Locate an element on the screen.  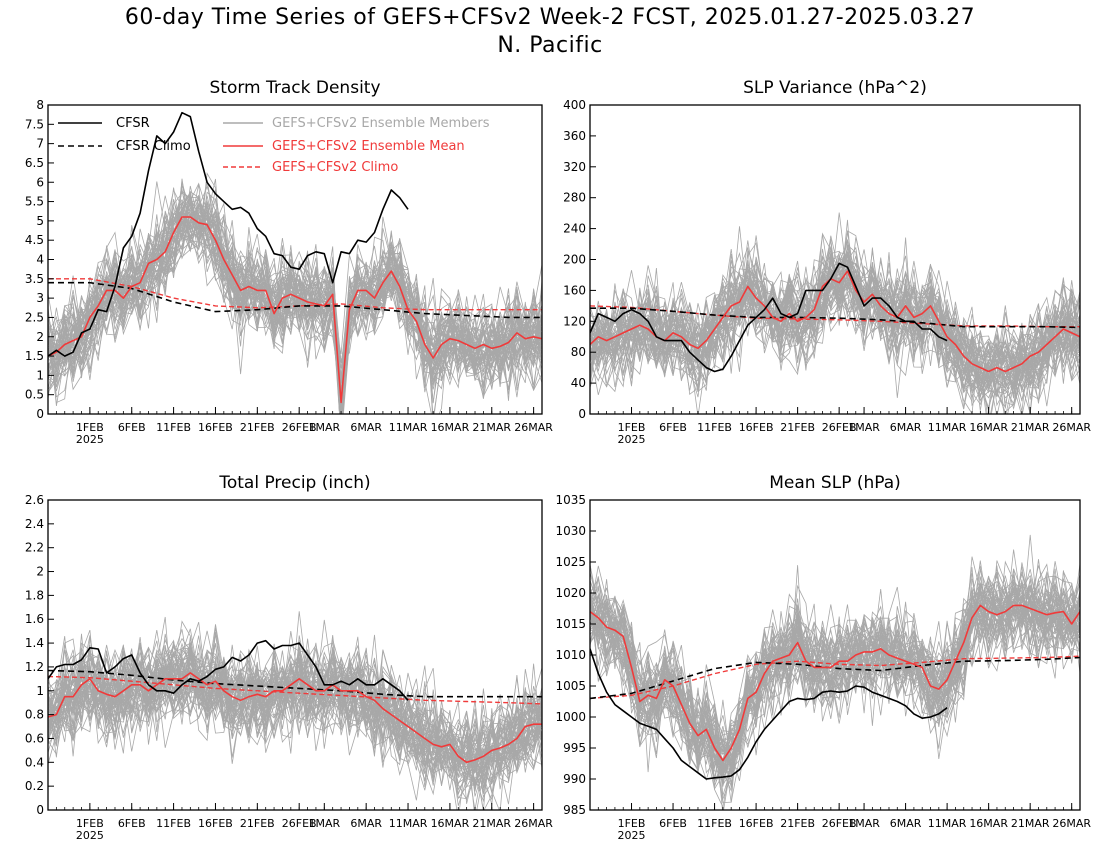
y-tick-label: 0.6 is located at coordinates (34, 738).